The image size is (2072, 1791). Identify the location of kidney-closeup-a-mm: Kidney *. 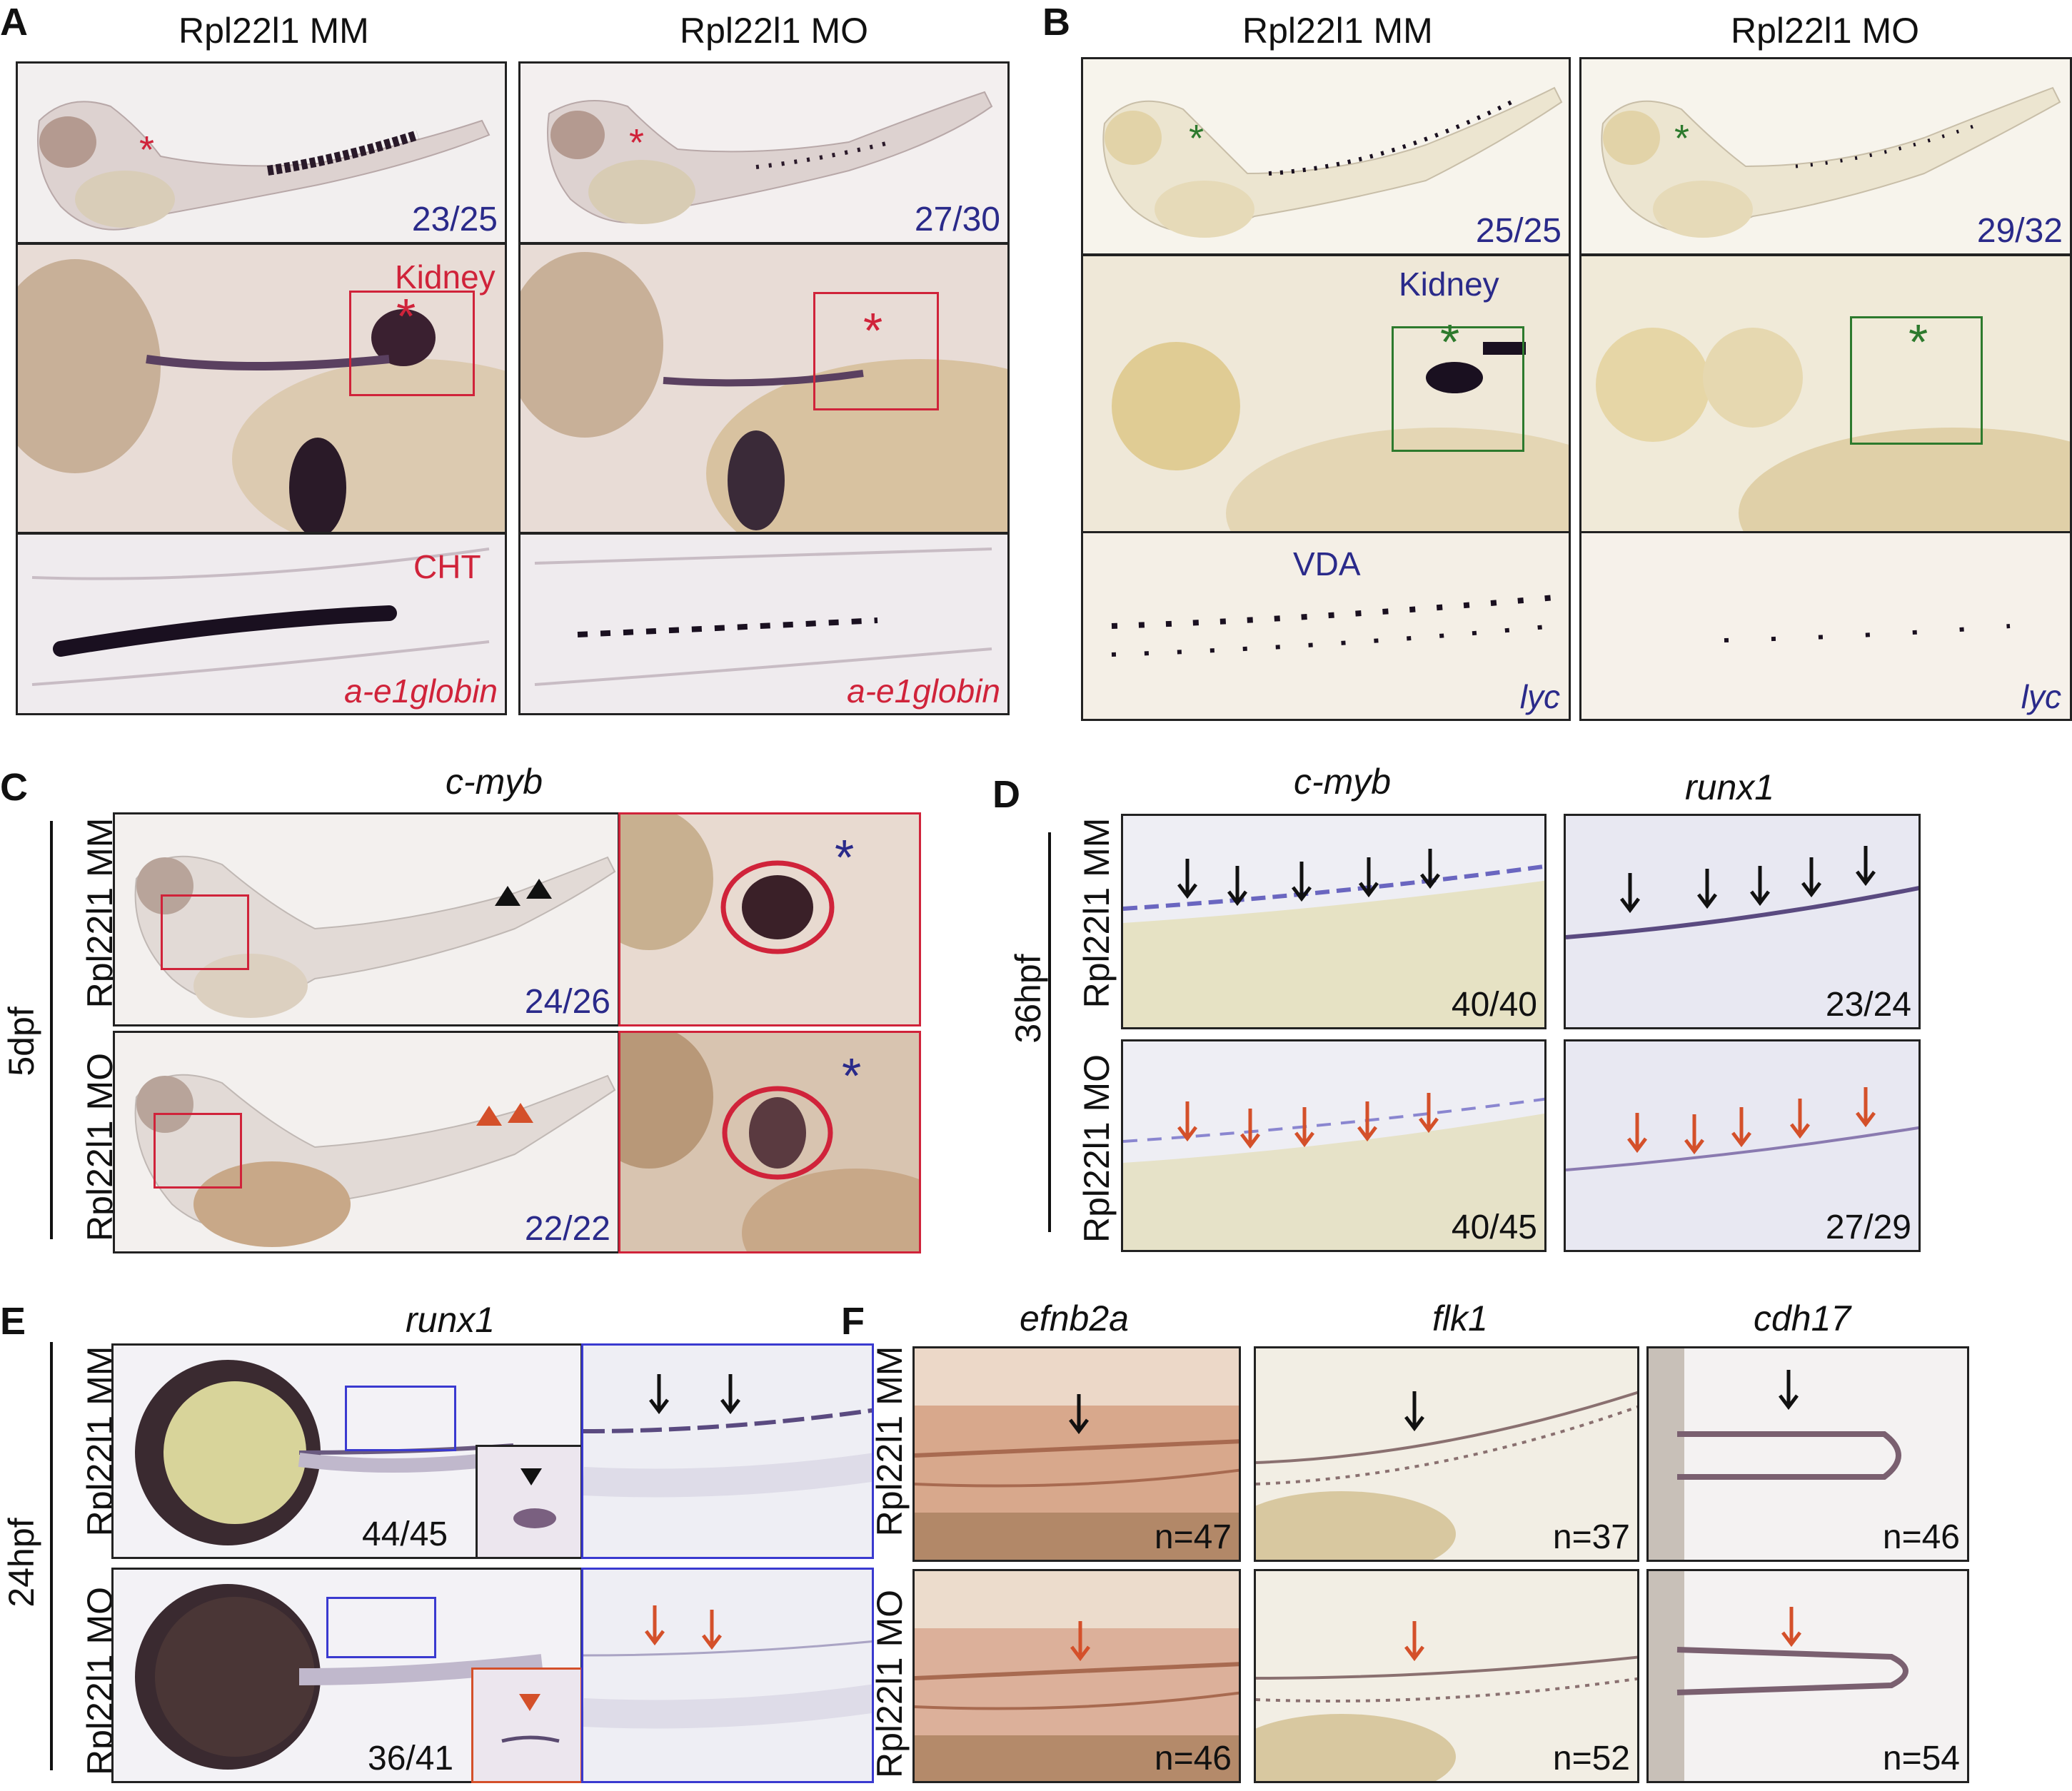
(261, 389).